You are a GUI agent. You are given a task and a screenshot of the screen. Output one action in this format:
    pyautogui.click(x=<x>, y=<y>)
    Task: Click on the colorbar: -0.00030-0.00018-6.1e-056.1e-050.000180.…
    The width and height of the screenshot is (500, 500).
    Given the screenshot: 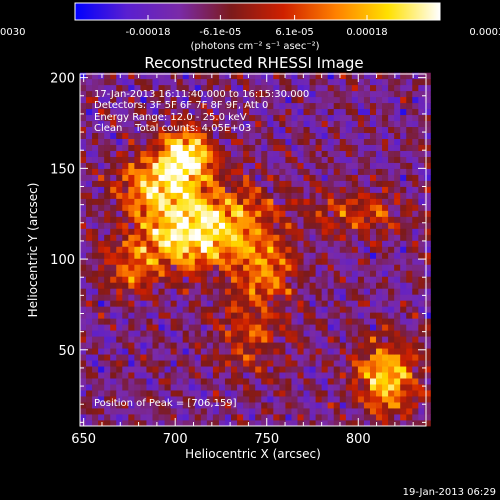 What is the action you would take?
    pyautogui.click(x=250, y=27)
    